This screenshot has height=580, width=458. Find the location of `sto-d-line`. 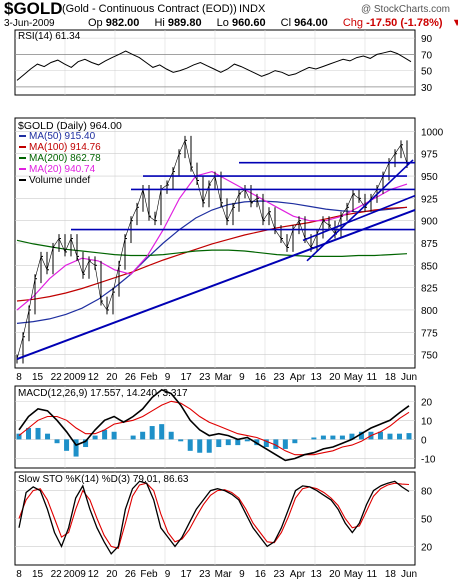

sto-d-line is located at coordinates (214, 515).